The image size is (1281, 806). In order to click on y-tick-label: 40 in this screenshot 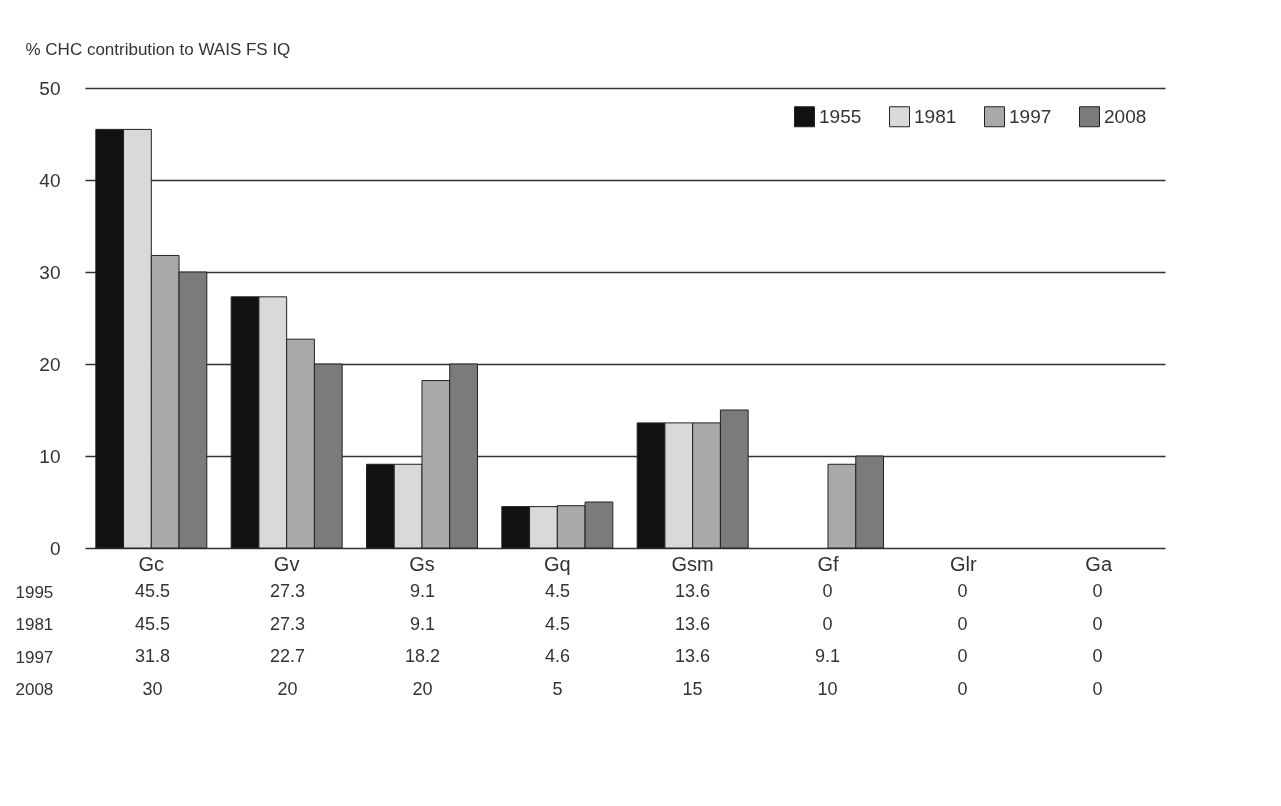, I will do `click(50, 180)`.